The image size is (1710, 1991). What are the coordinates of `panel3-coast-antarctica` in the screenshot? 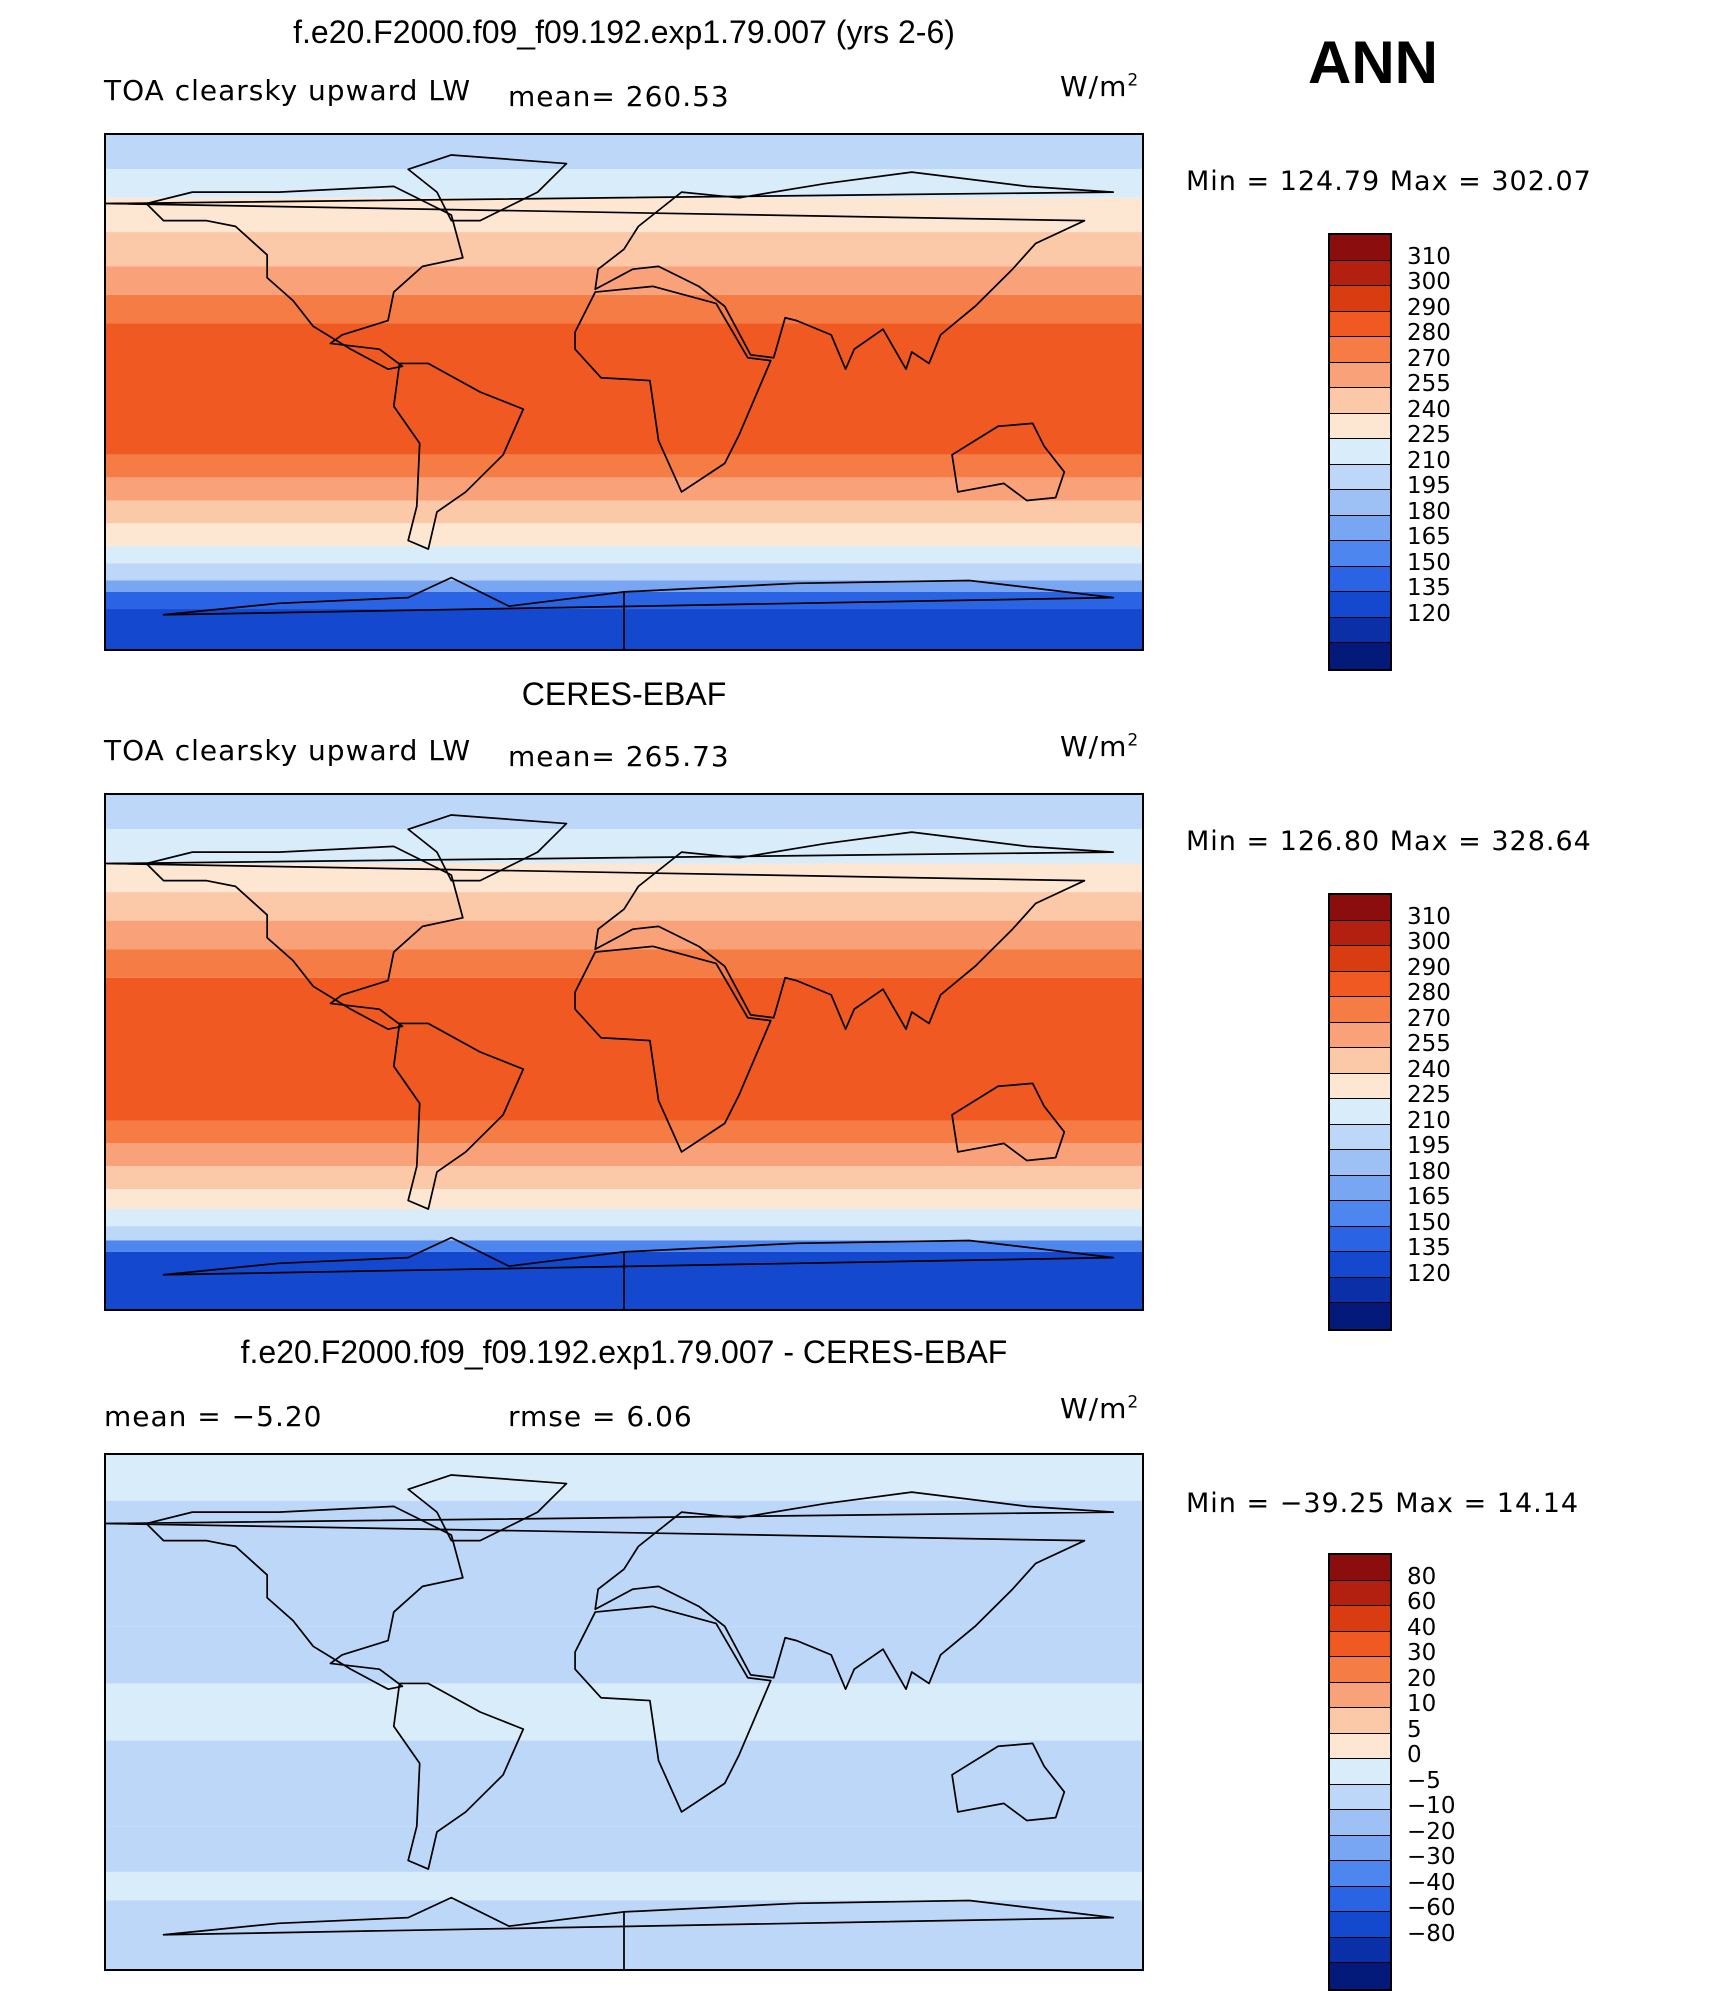 It's located at (638, 1932).